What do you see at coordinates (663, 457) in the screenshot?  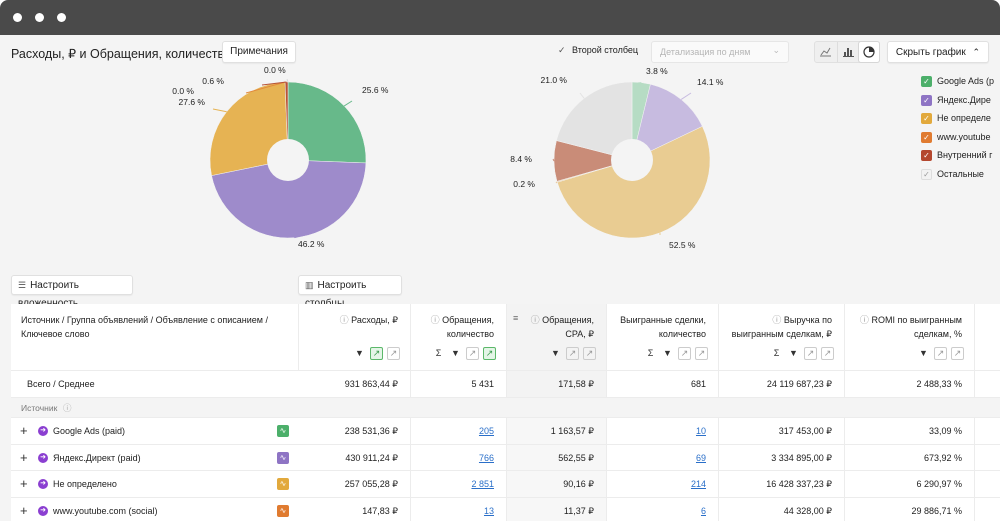 I see `table-cell: 69` at bounding box center [663, 457].